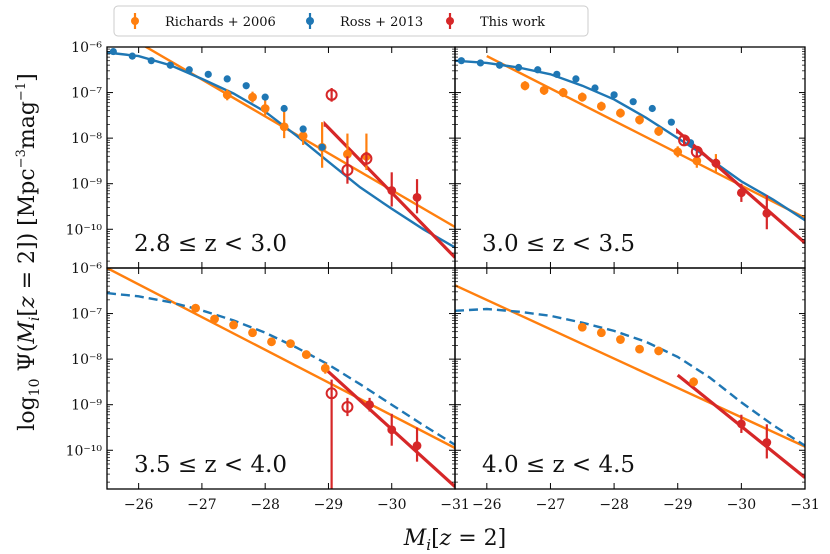 The width and height of the screenshot is (830, 554). I want to click on y-tick-label: 10⁻⁷, so click(86, 315).